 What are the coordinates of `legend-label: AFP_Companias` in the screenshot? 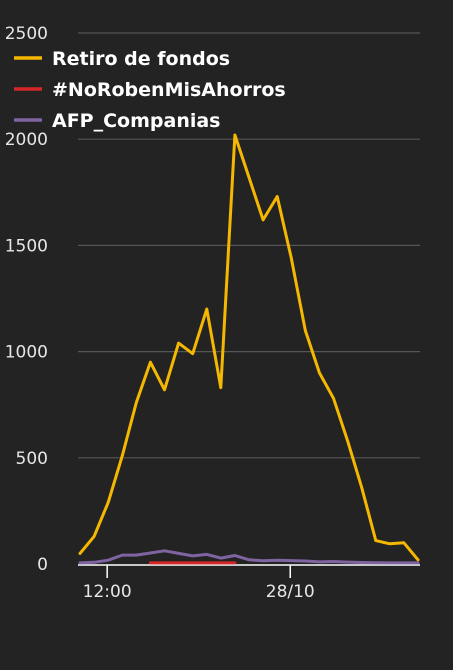 It's located at (136, 121).